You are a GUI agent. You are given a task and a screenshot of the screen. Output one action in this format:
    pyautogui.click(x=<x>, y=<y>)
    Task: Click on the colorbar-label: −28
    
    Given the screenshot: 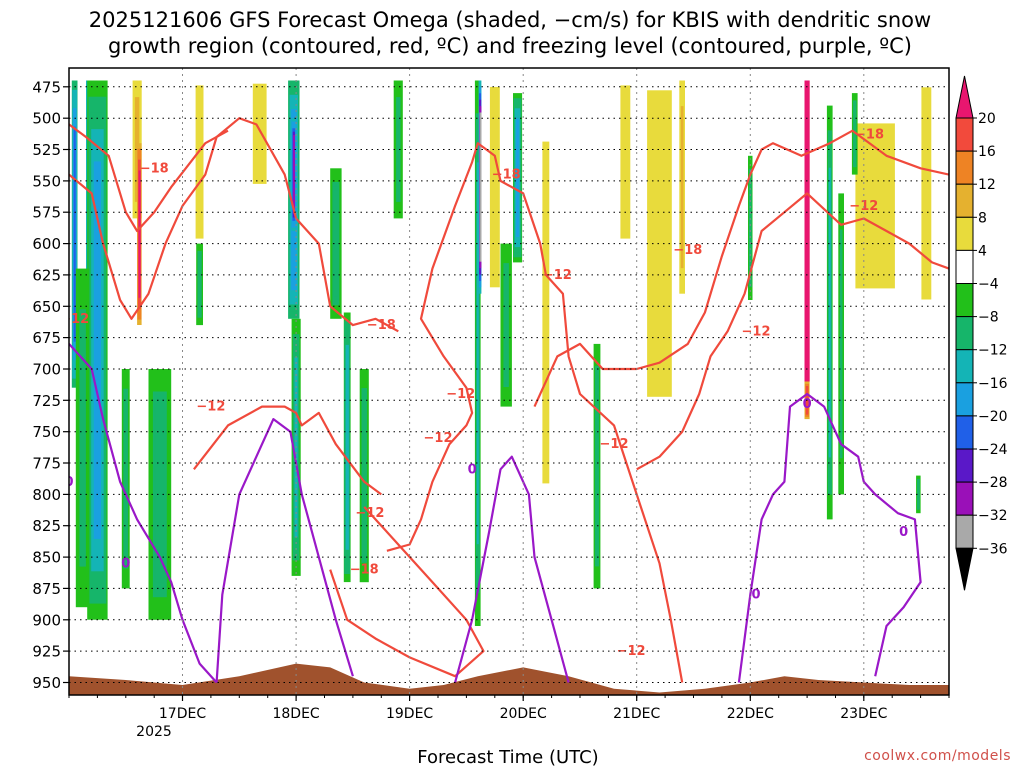 What is the action you would take?
    pyautogui.click(x=993, y=483)
    